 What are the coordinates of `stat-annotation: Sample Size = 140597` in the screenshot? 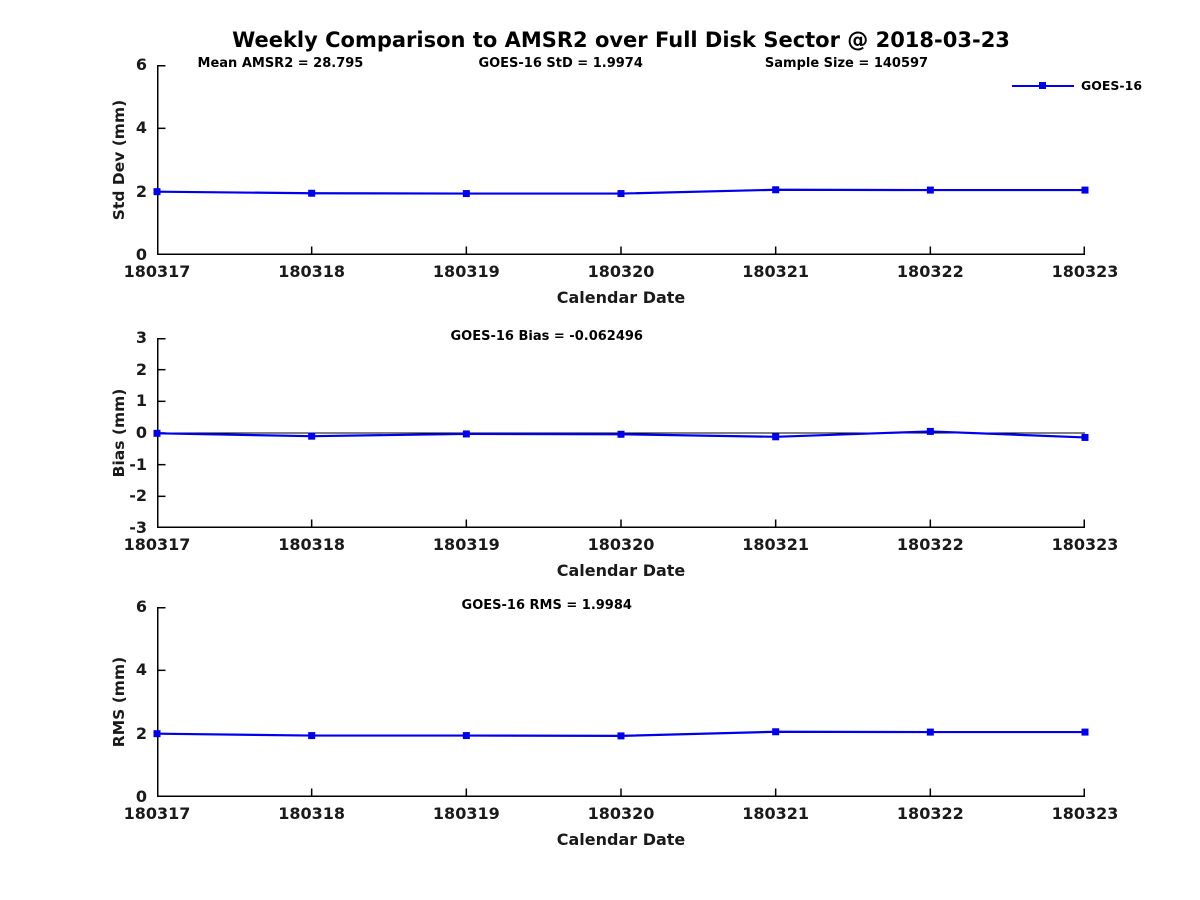 It's located at (846, 63).